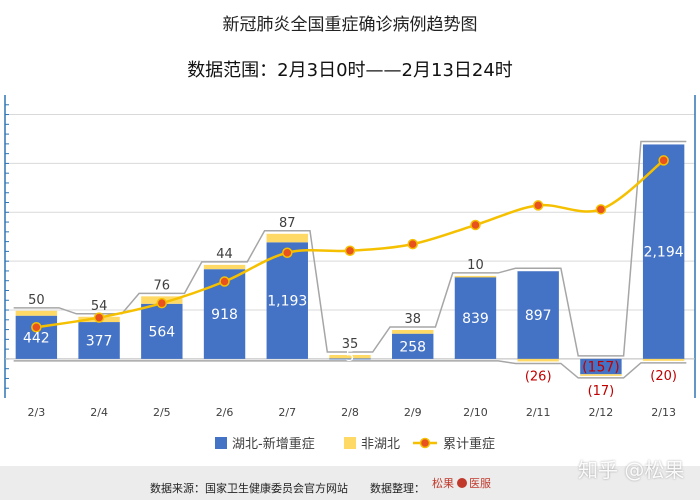  I want to click on organizer-logo: 松果 医服, so click(461, 483).